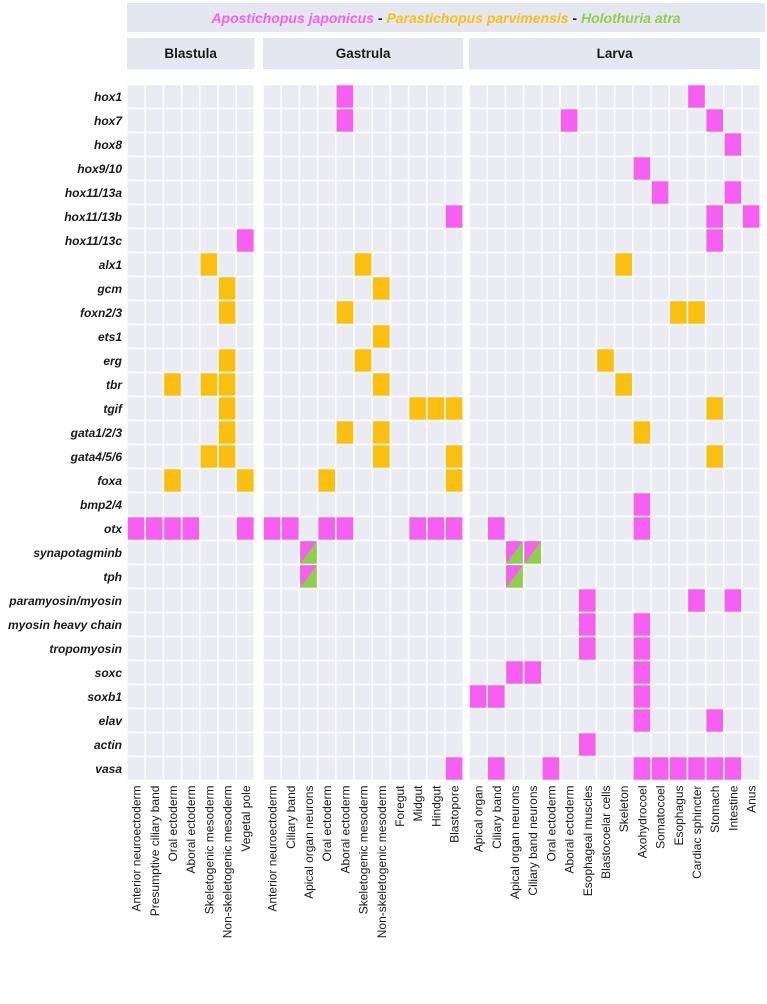  Describe the element at coordinates (109, 673) in the screenshot. I see `row-label-soxc: soxc` at that location.